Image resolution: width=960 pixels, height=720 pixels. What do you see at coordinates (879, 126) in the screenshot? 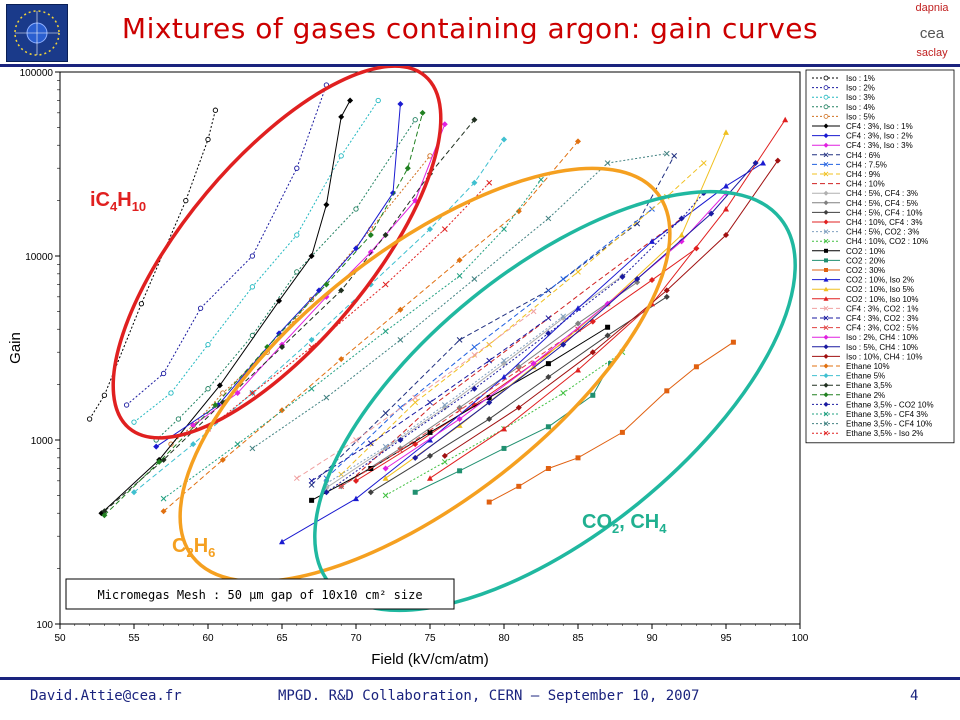
I see `legend-label: CF4 : 3%, Iso : 1%` at bounding box center [879, 126].